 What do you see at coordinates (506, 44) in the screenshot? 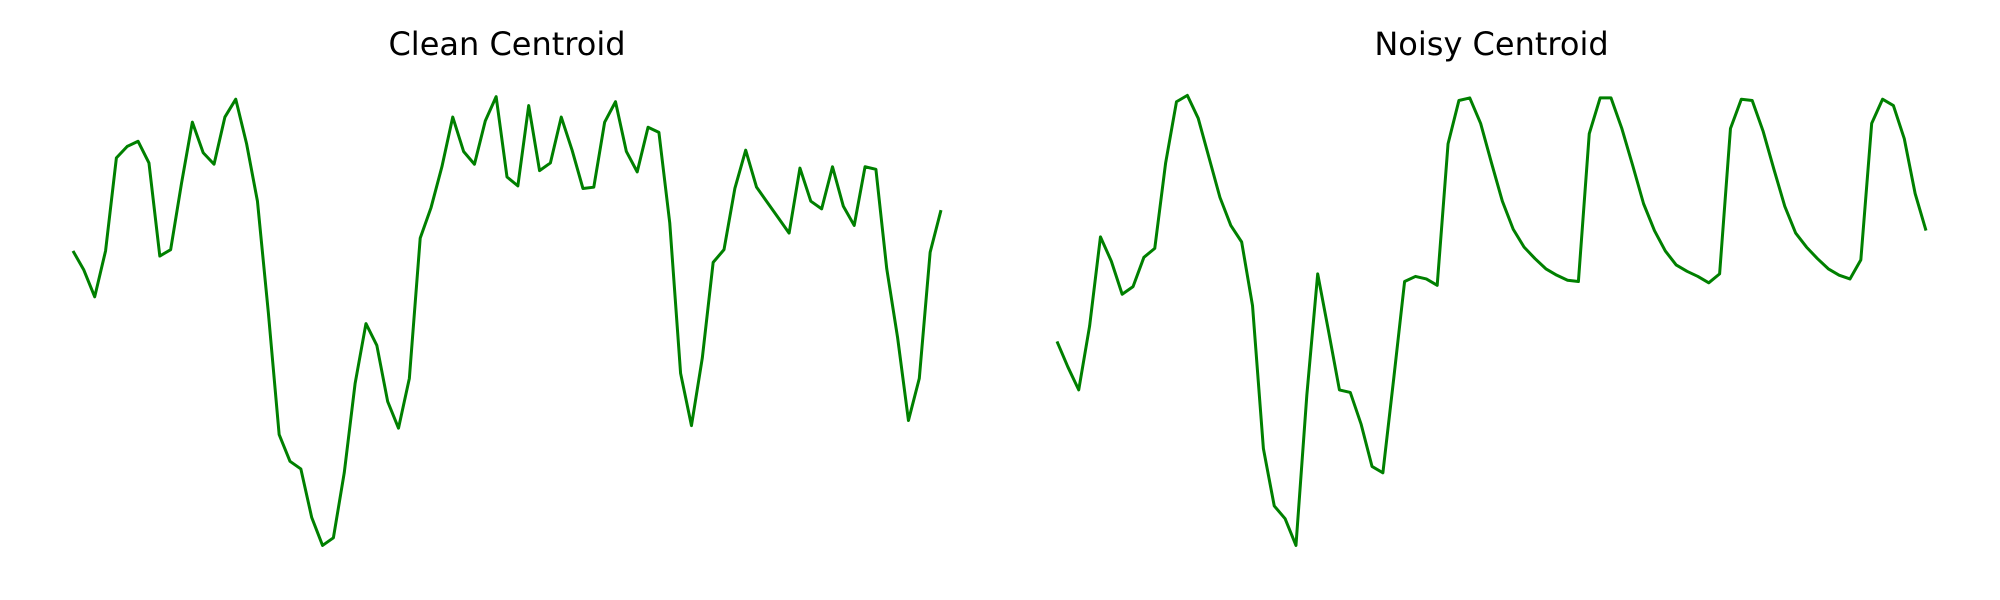
I see `chart-title: Clean Centroid` at bounding box center [506, 44].